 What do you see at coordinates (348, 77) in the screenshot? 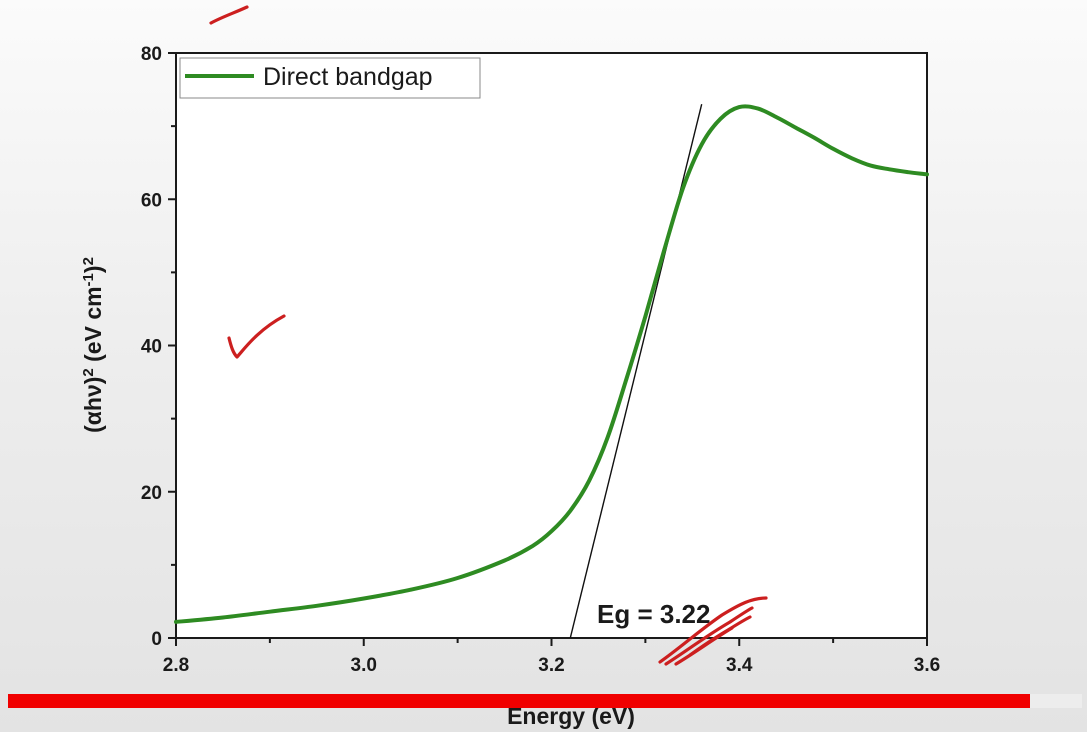
I see `legend-label: Direct bandgap` at bounding box center [348, 77].